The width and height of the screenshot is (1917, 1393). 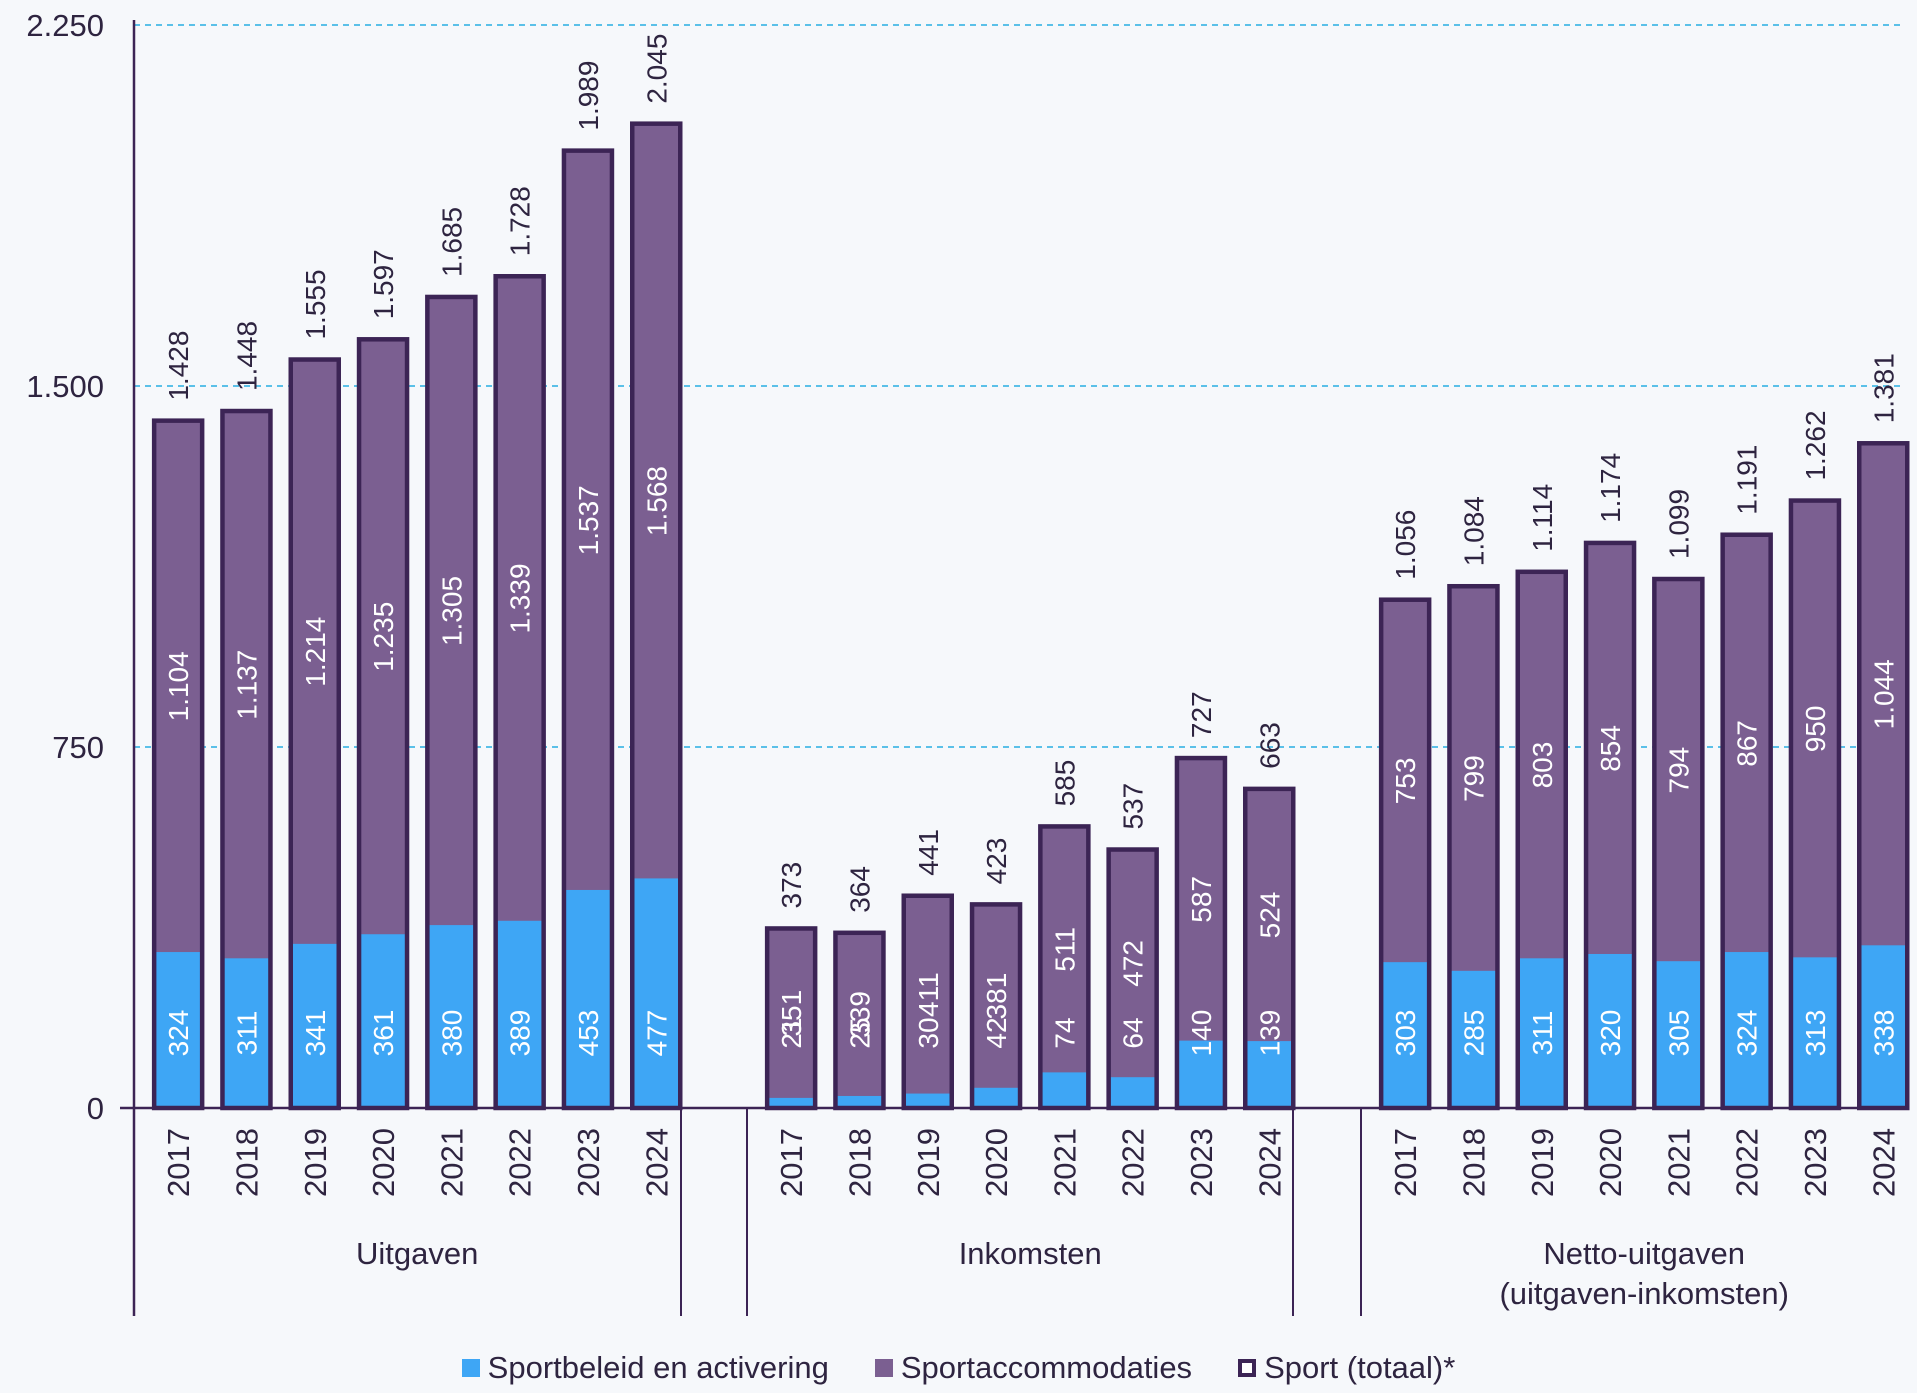 I want to click on data-label-sport-totaal: 364, so click(x=859, y=889).